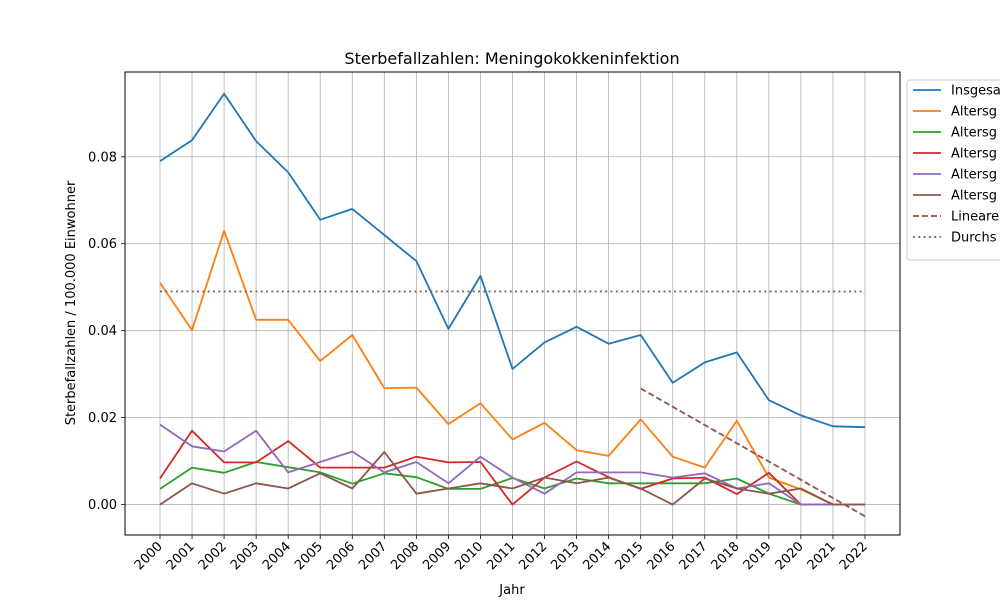 The width and height of the screenshot is (1000, 604). Describe the element at coordinates (102, 331) in the screenshot. I see `y-tick-label: 0.04` at that location.